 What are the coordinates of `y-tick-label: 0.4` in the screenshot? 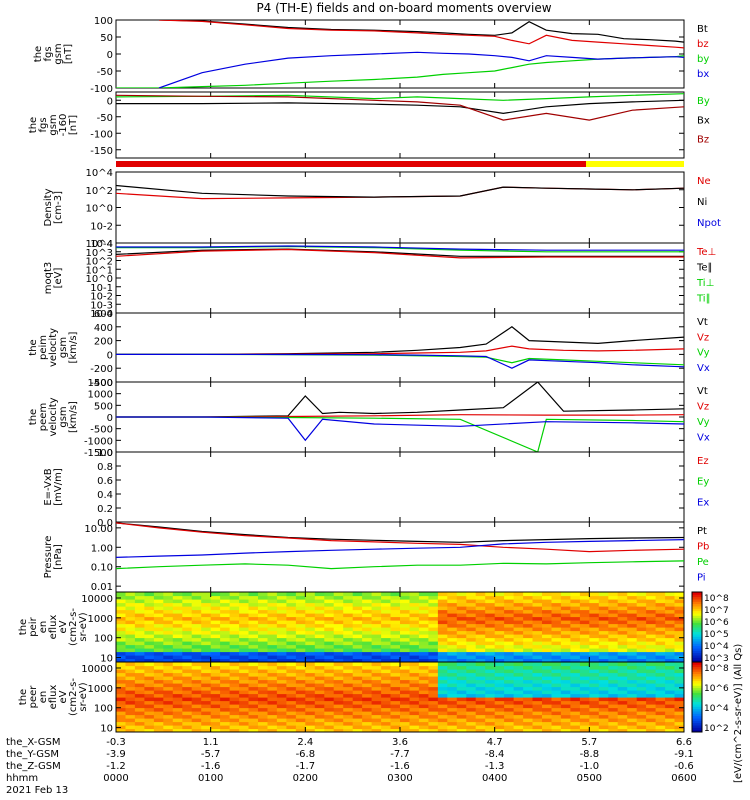 It's located at (105, 495).